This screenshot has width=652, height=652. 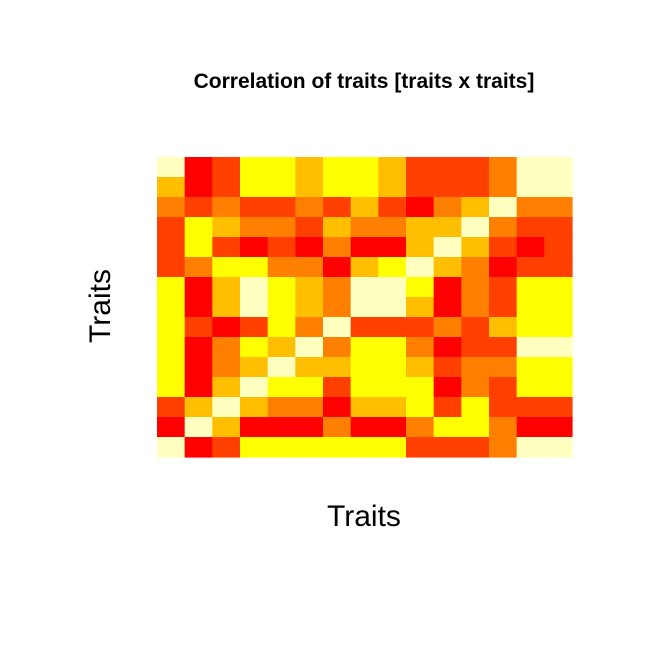 What do you see at coordinates (364, 81) in the screenshot?
I see `chart-title: Correlation of traits [traits x traits]` at bounding box center [364, 81].